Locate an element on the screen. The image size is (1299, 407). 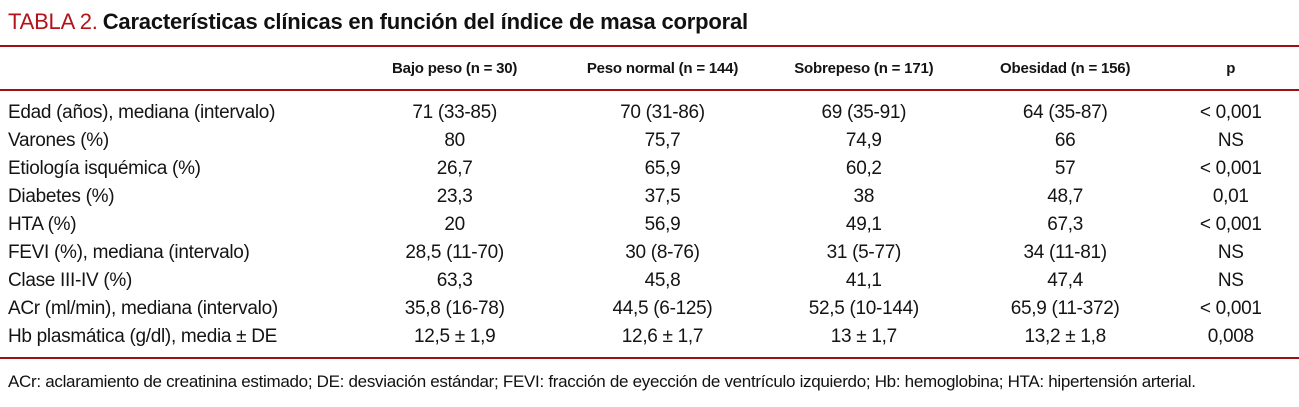
cell-value: 65,9 (11-372) is located at coordinates (1065, 308).